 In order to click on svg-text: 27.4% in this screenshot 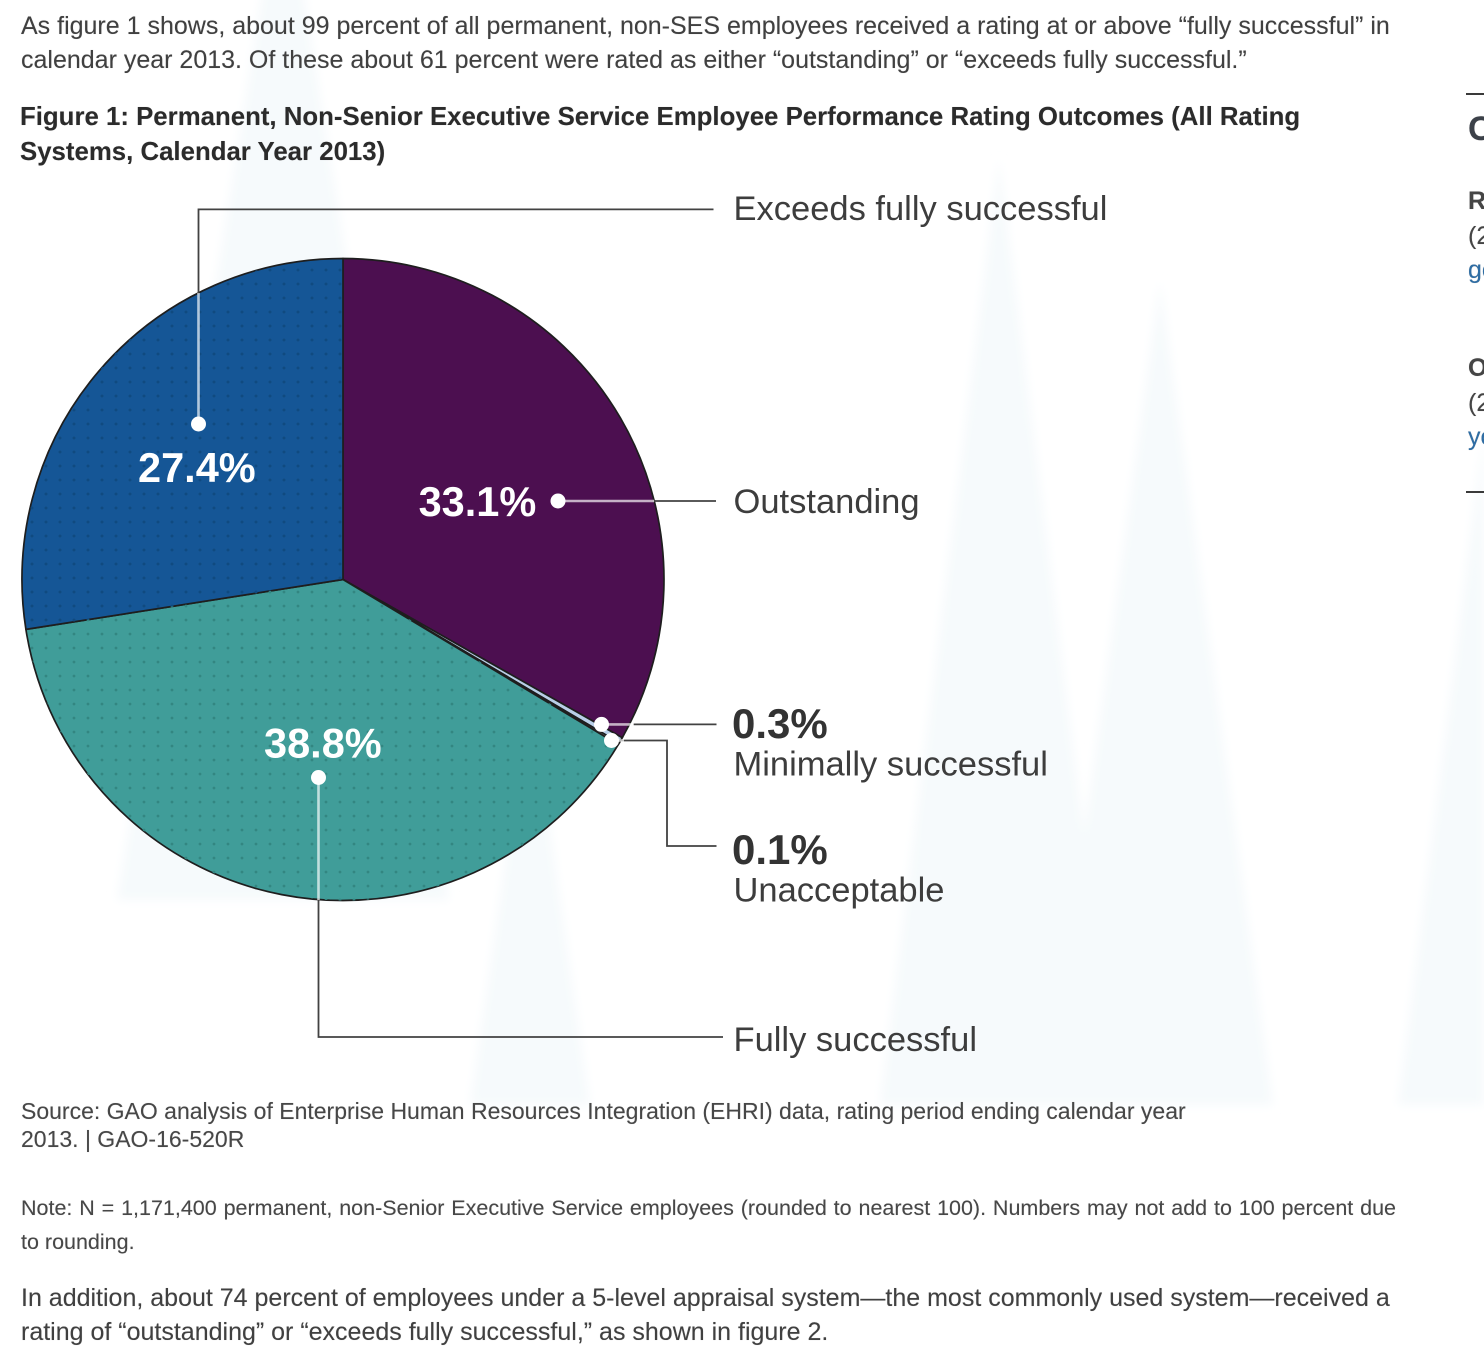, I will do `click(197, 467)`.